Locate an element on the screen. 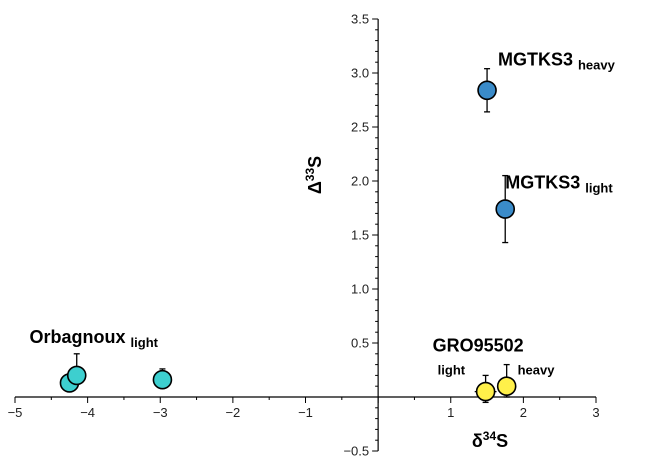  annotation-gro-heavy: heavy is located at coordinates (537, 369).